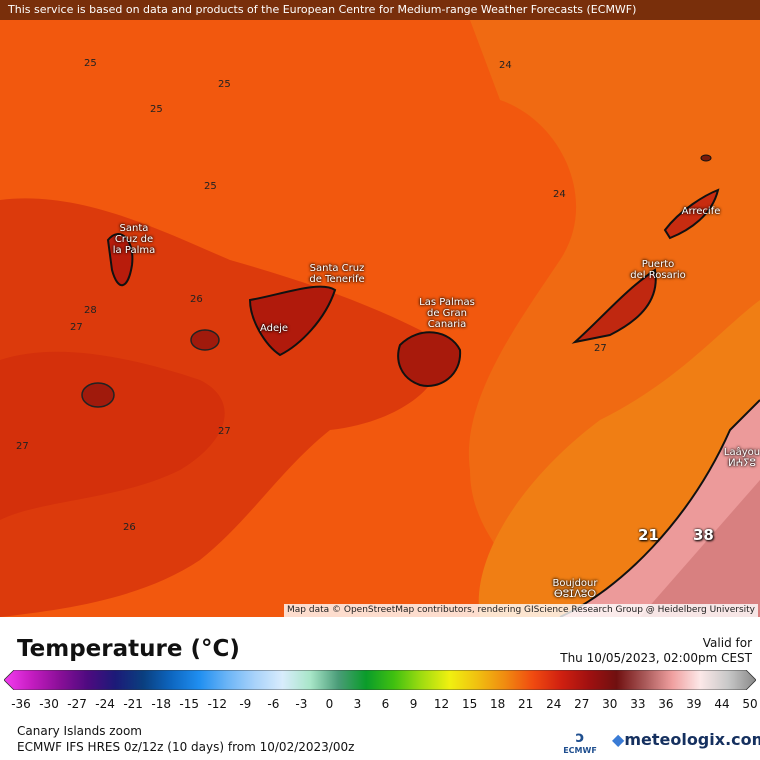 The width and height of the screenshot is (760, 760). What do you see at coordinates (582, 704) in the screenshot?
I see `tick-label: 27` at bounding box center [582, 704].